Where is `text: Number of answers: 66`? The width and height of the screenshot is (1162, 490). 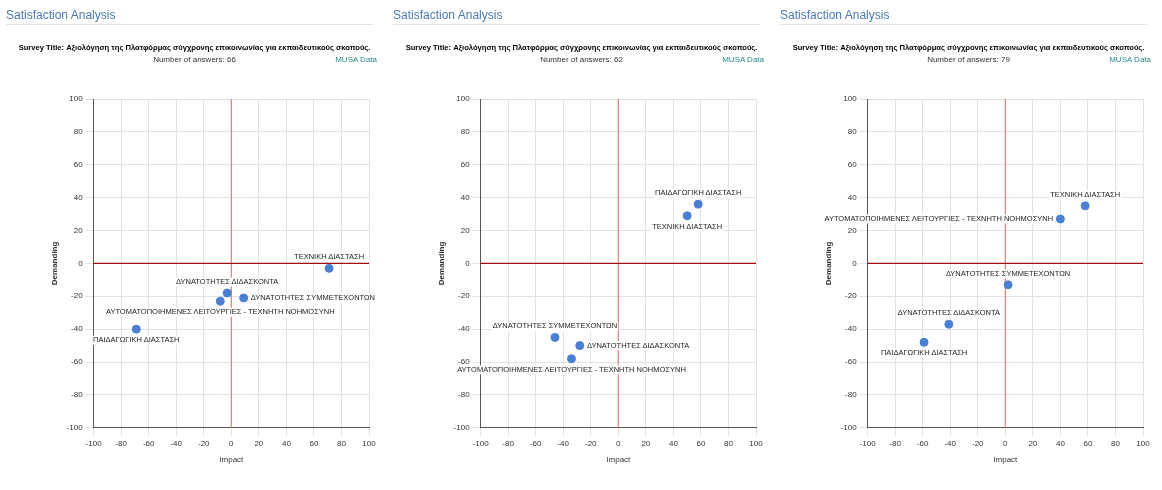 text: Number of answers: 66 is located at coordinates (194, 59).